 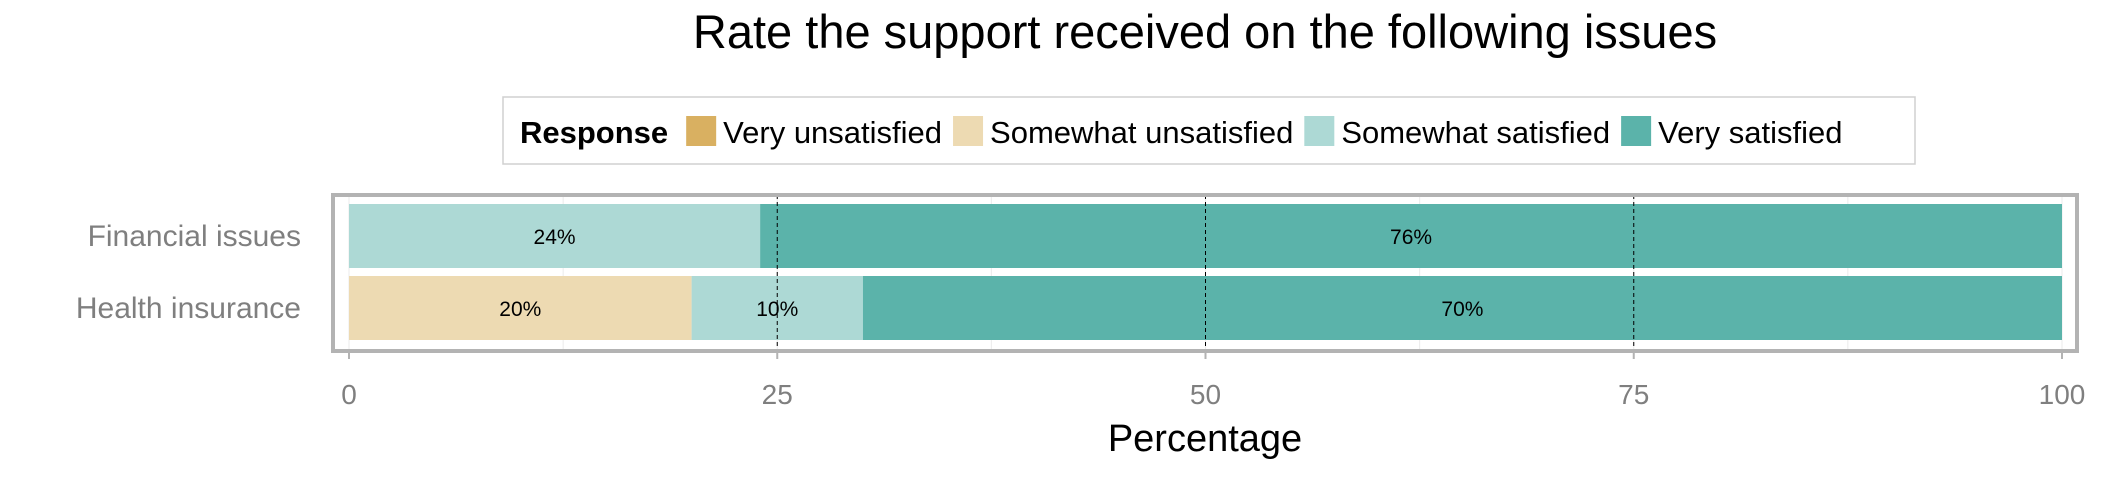 What do you see at coordinates (349, 394) in the screenshot?
I see `x-tick-label: 0` at bounding box center [349, 394].